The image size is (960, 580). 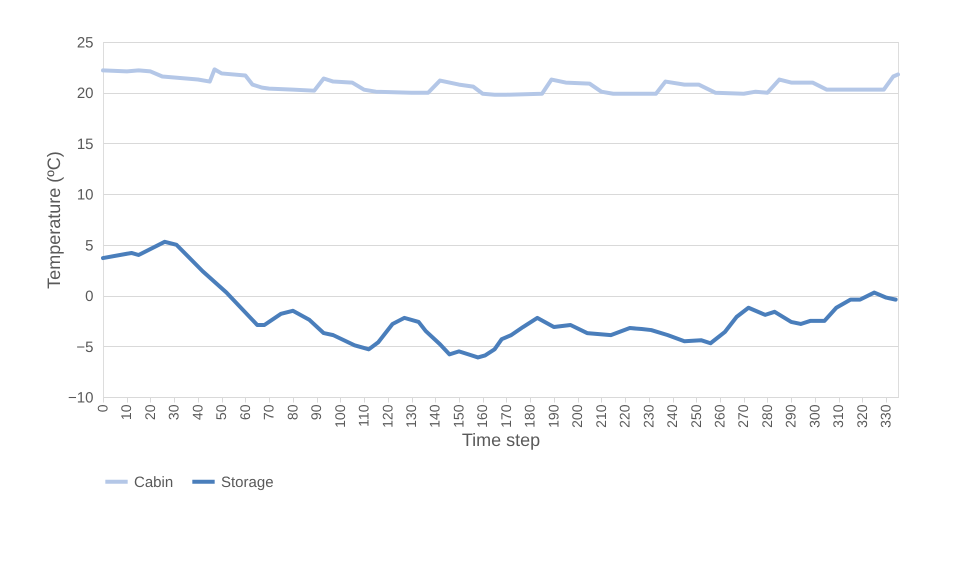 I want to click on y-tick-label: 15, so click(x=85, y=144).